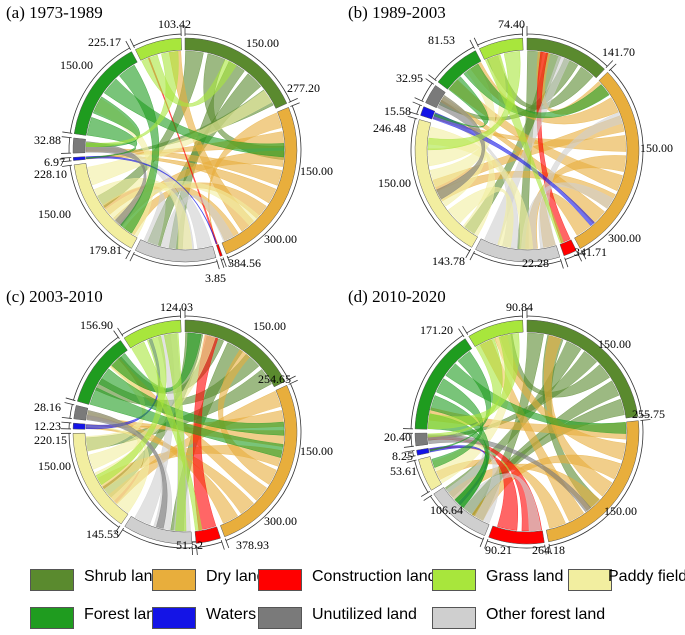 This screenshot has width=685, height=635. What do you see at coordinates (174, 618) in the screenshot?
I see `legend-swatch-waters` at bounding box center [174, 618].